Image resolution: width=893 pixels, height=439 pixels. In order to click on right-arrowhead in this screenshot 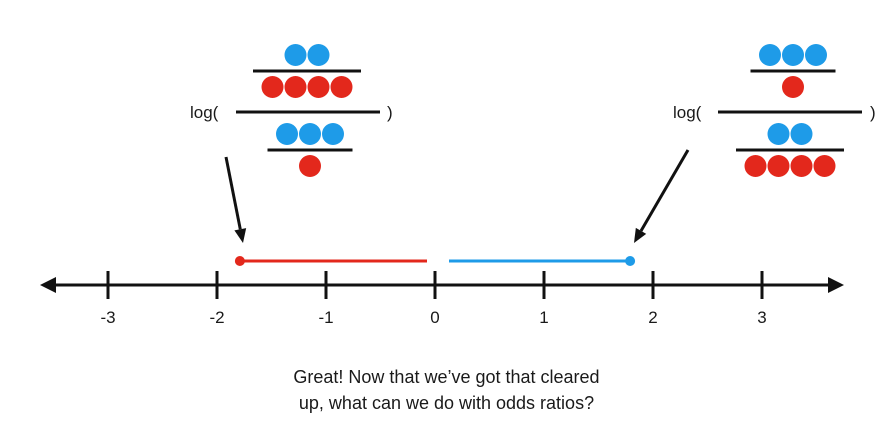, I will do `click(836, 285)`.